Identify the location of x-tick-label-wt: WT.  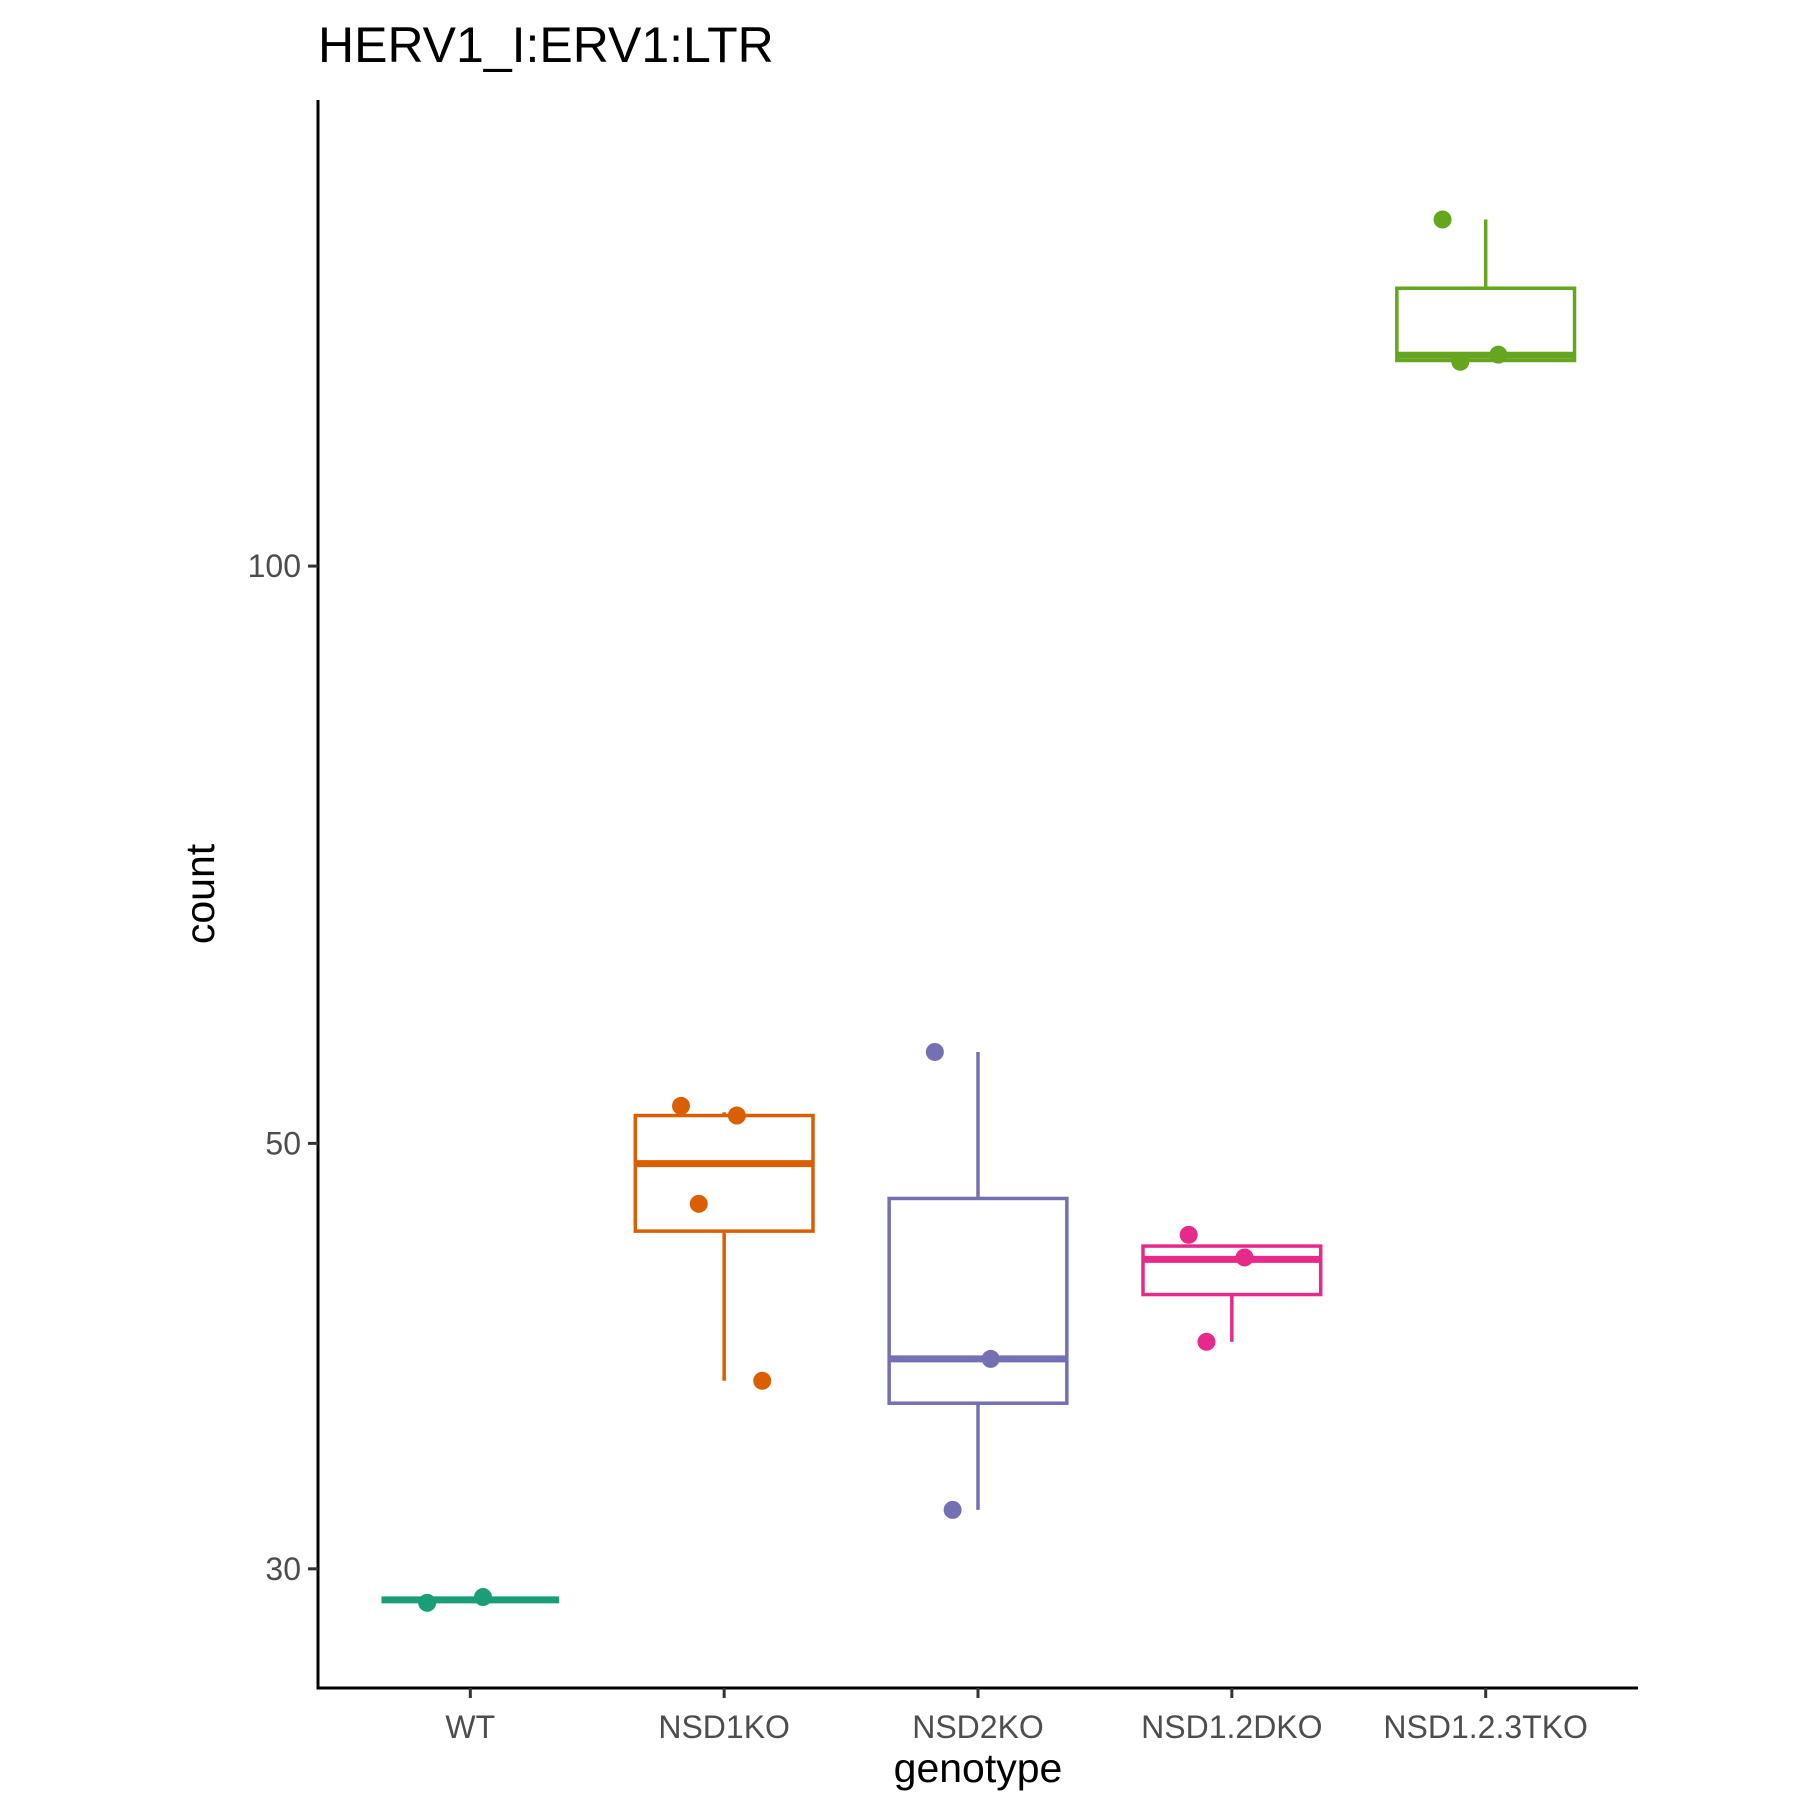
(470, 1727).